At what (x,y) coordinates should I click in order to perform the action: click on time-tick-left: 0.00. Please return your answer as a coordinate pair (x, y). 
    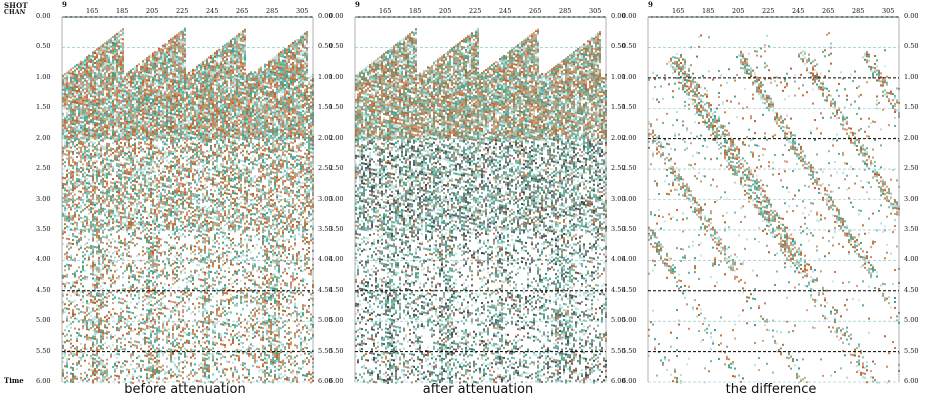
    Looking at the image, I should click on (43, 16).